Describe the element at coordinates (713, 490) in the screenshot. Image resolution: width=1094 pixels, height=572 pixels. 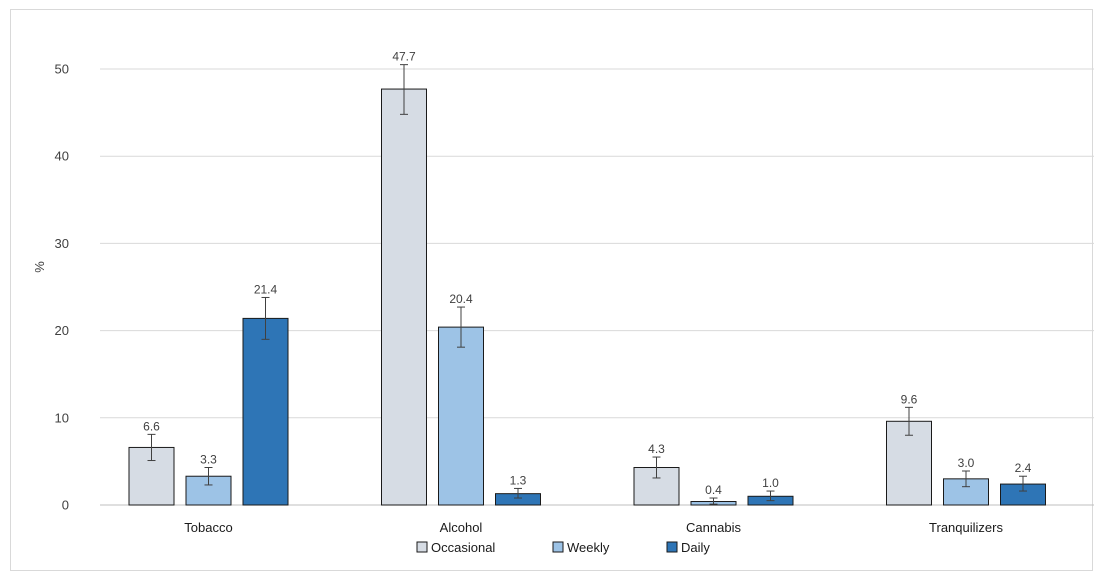
I see `data-label: 0.4` at that location.